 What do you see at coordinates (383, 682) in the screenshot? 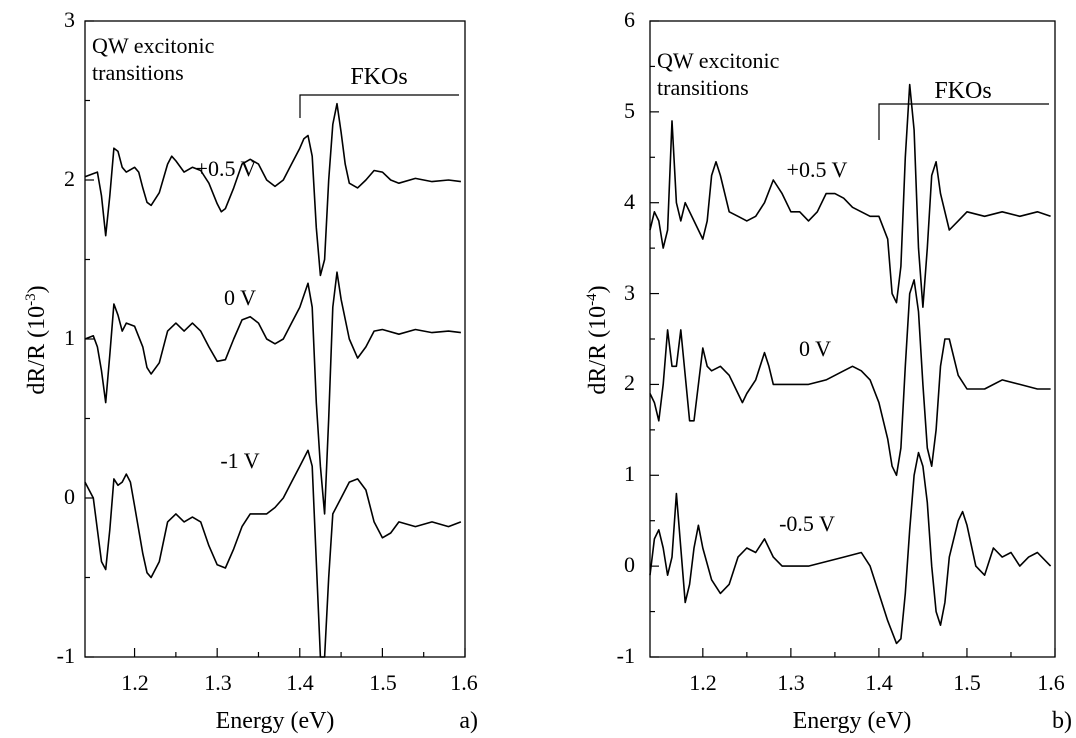
I see `panel-a-xtick-label: 1.5` at bounding box center [383, 682].